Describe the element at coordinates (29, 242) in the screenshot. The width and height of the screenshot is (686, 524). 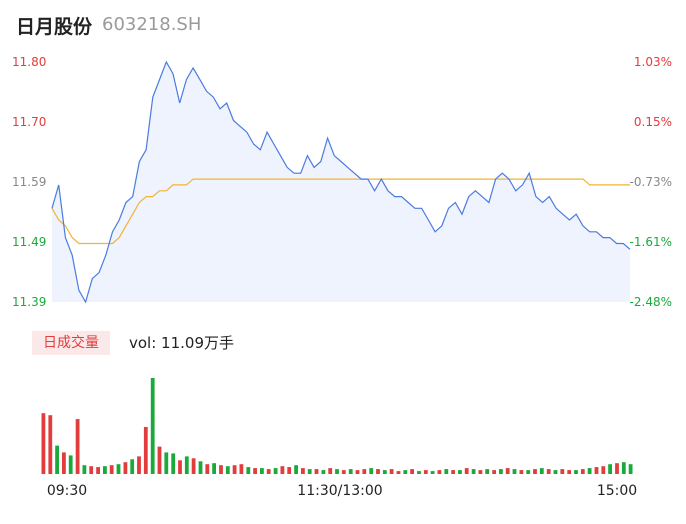
I see `y-tick-left: 11.49` at that location.